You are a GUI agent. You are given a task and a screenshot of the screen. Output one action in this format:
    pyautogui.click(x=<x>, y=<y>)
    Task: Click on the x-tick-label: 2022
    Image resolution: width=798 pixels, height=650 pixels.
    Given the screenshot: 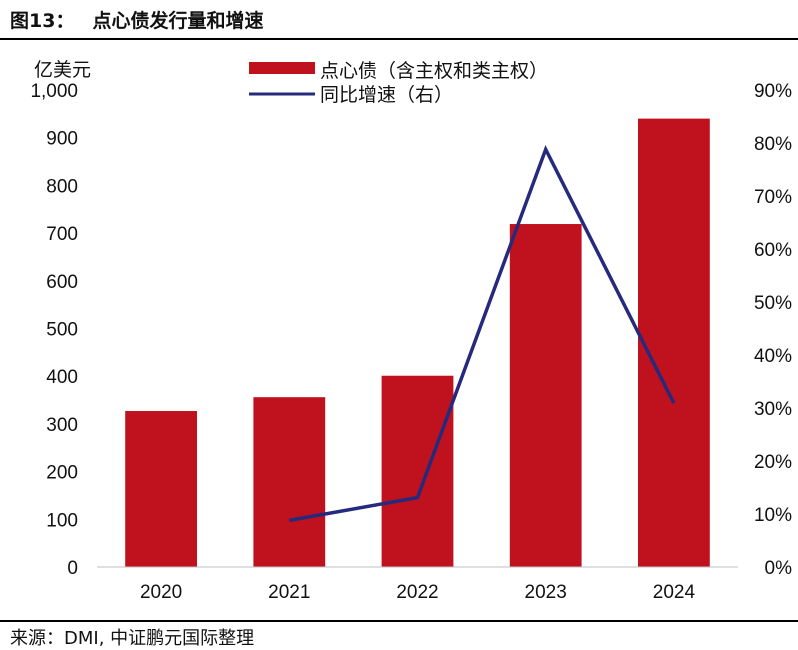 What is the action you would take?
    pyautogui.click(x=417, y=592)
    